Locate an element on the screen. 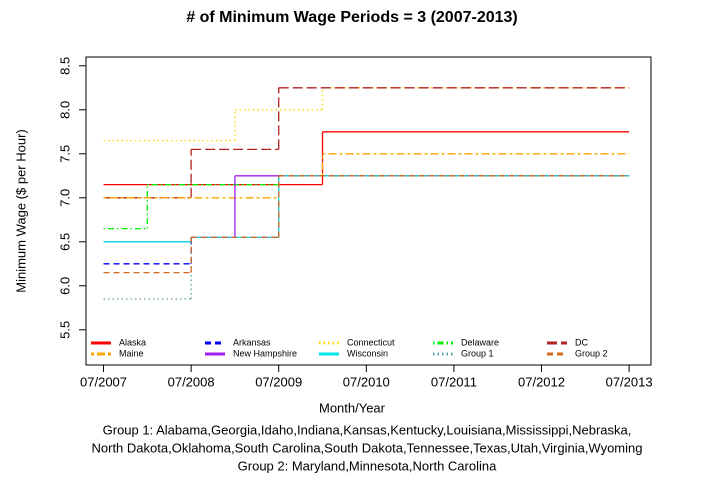 This screenshot has height=480, width=704. y-tick-label: 8.5 is located at coordinates (64, 66).